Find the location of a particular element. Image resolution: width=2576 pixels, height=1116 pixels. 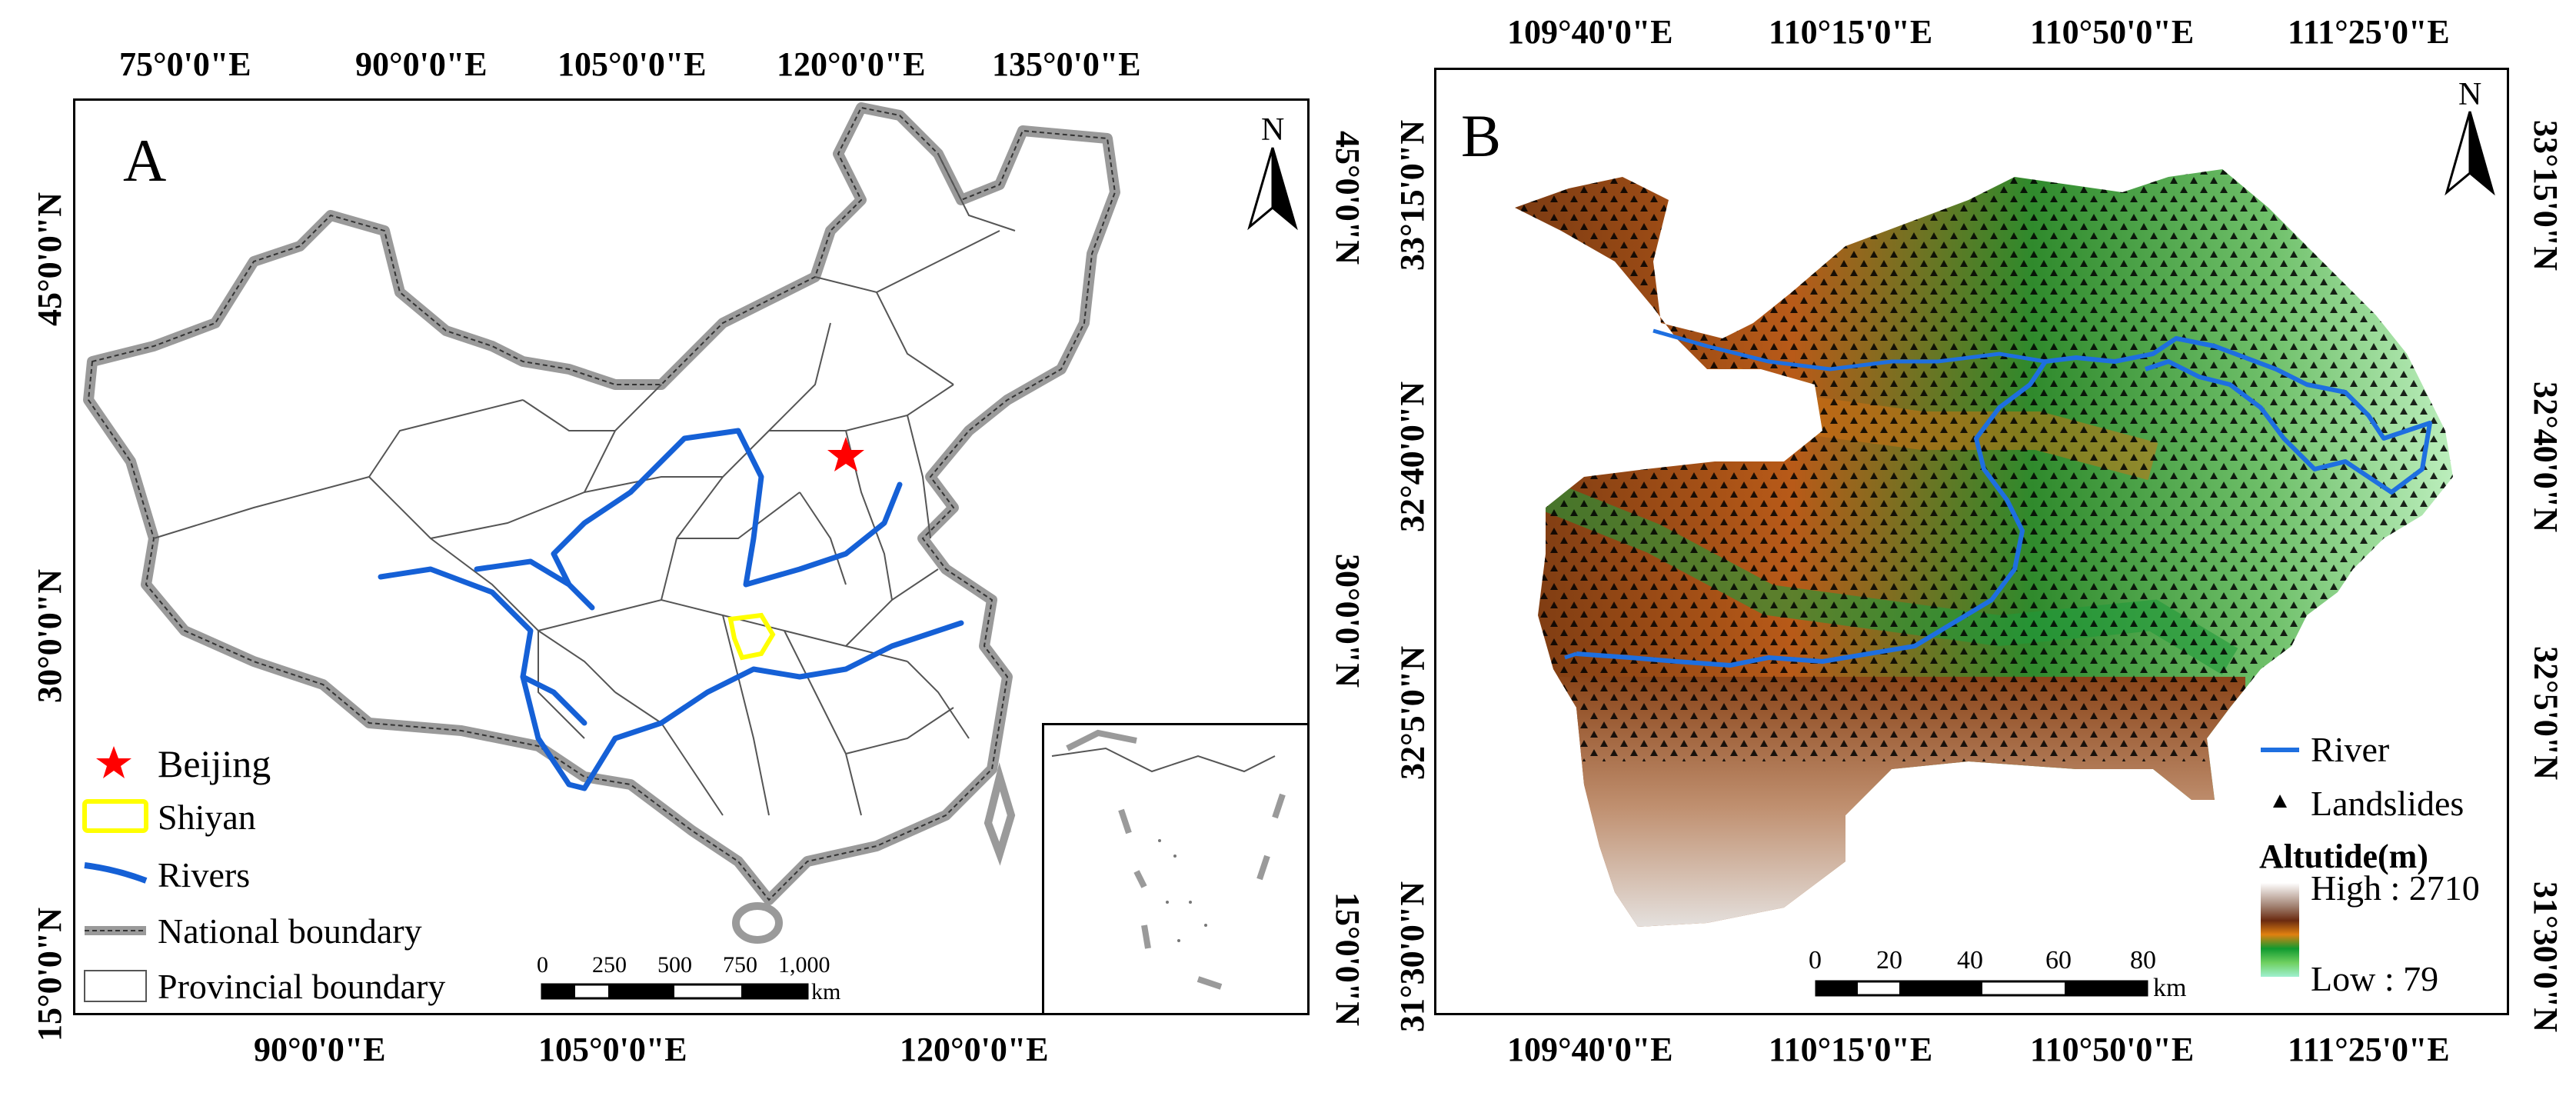

panel-b-bottom-tick: 110°15'0"E is located at coordinates (1851, 1049).